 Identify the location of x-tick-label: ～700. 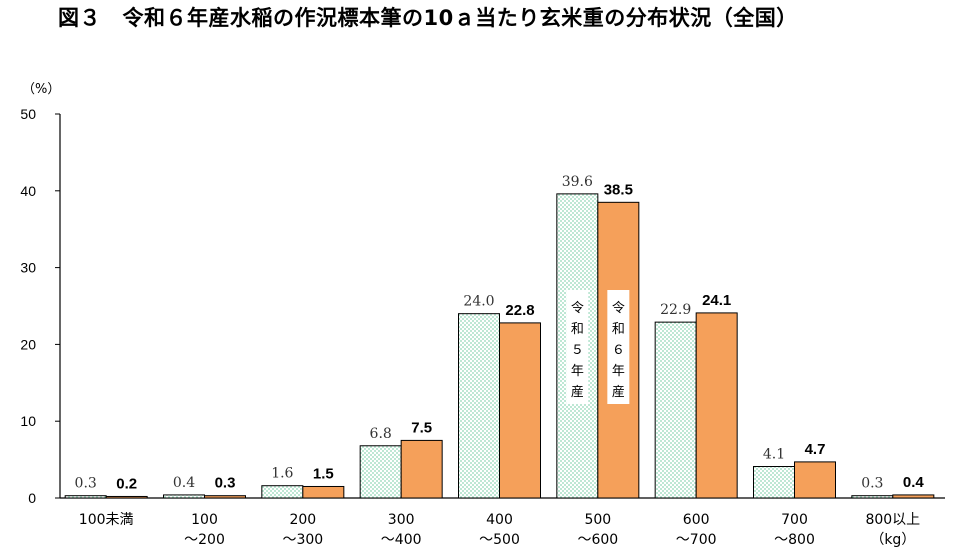
(696, 540).